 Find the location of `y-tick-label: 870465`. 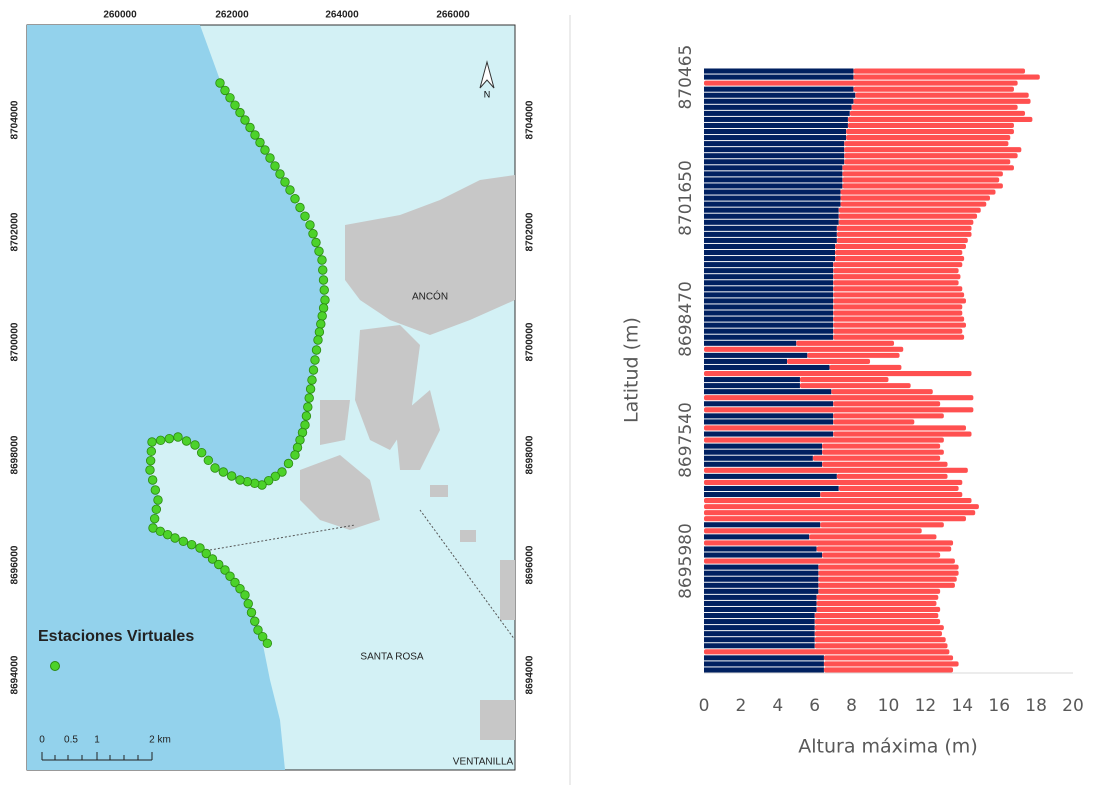

y-tick-label: 870465 is located at coordinates (686, 77).